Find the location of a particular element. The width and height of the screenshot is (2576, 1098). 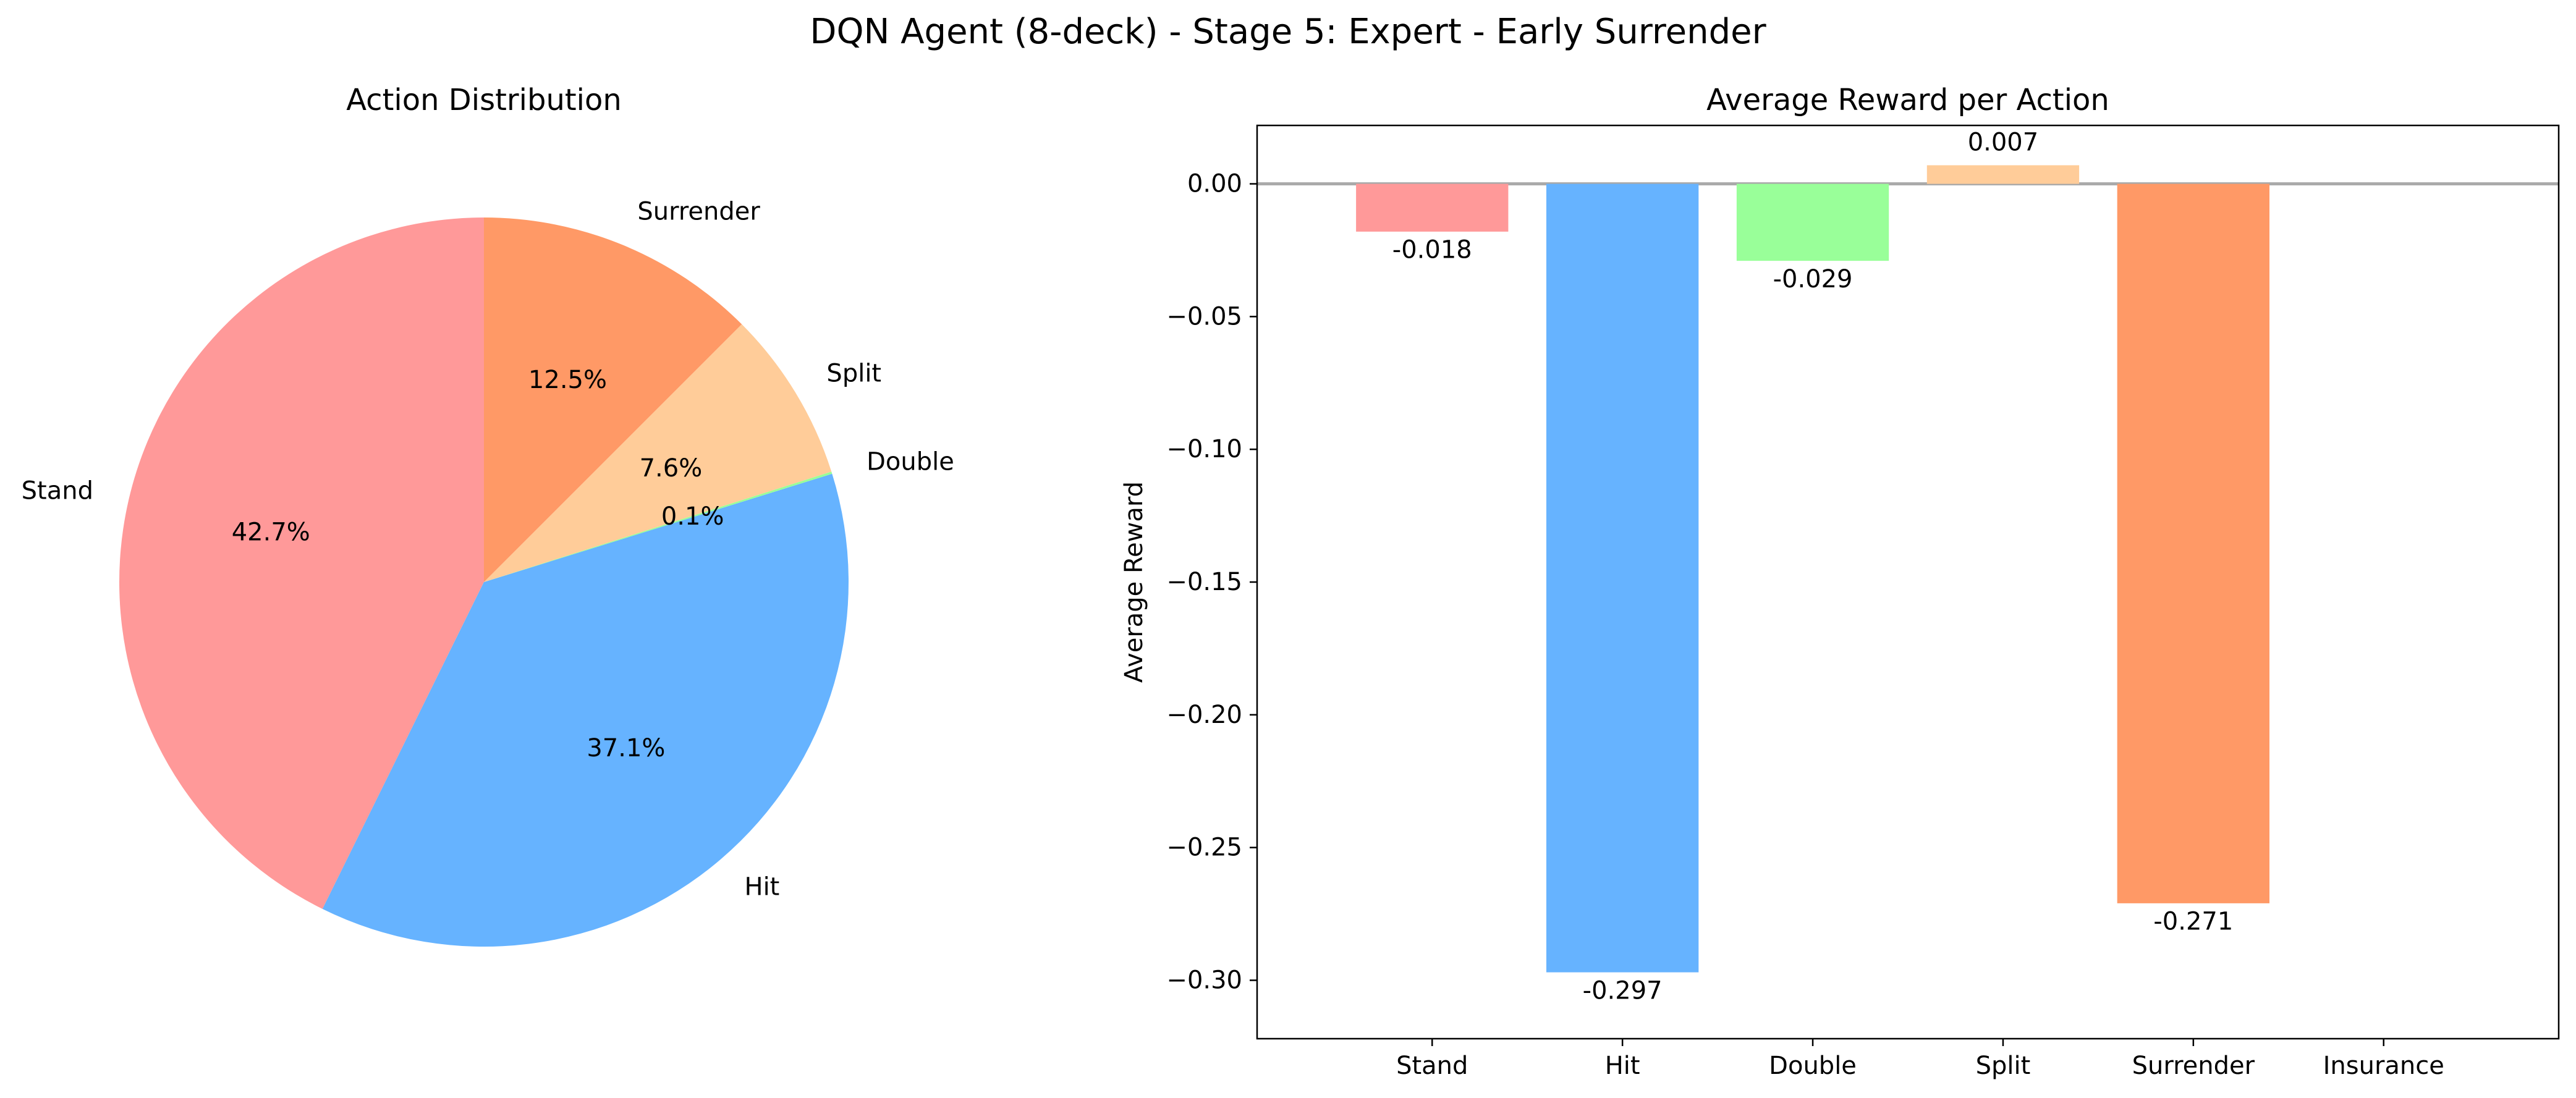

pie-pct-label-stand: 42.7% is located at coordinates (271, 532).